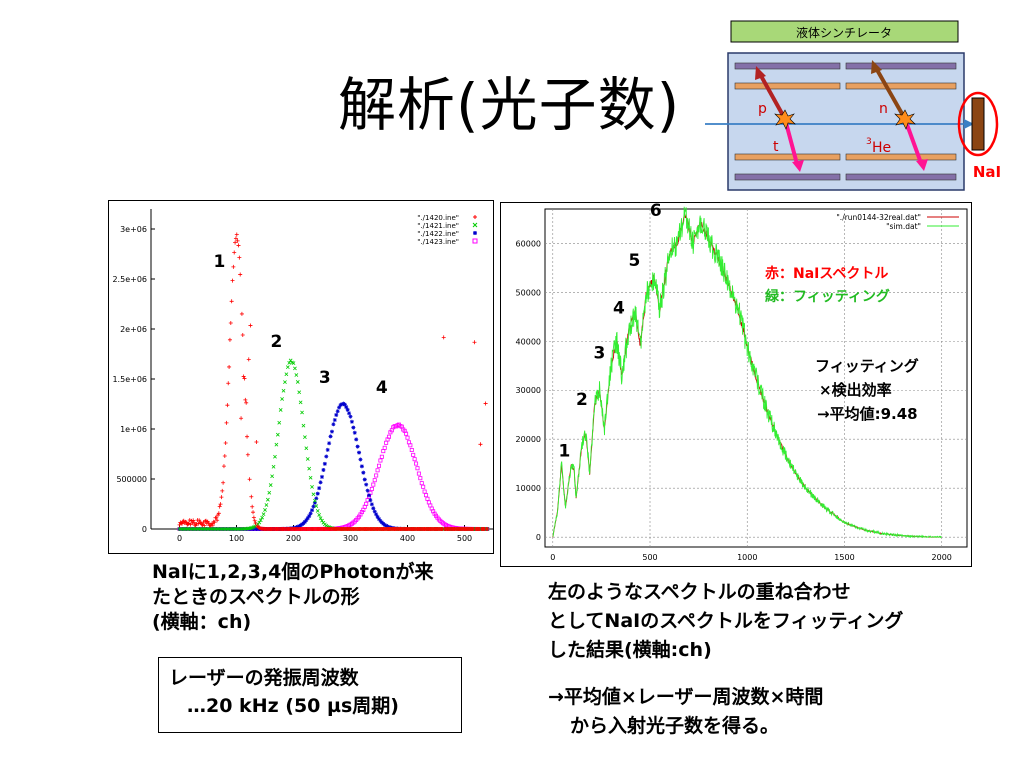 The image size is (1024, 768). I want to click on laser-box-line: レーザーの発振周波数, so click(264, 678).